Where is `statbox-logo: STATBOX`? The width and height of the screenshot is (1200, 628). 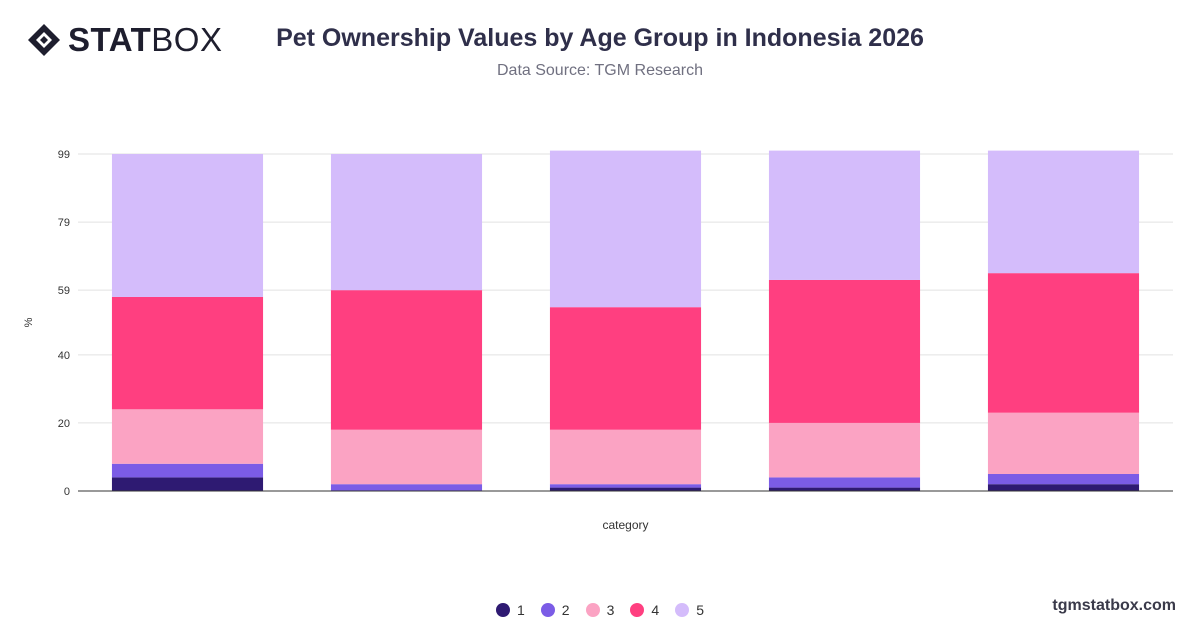
statbox-logo: STATBOX is located at coordinates (124, 40).